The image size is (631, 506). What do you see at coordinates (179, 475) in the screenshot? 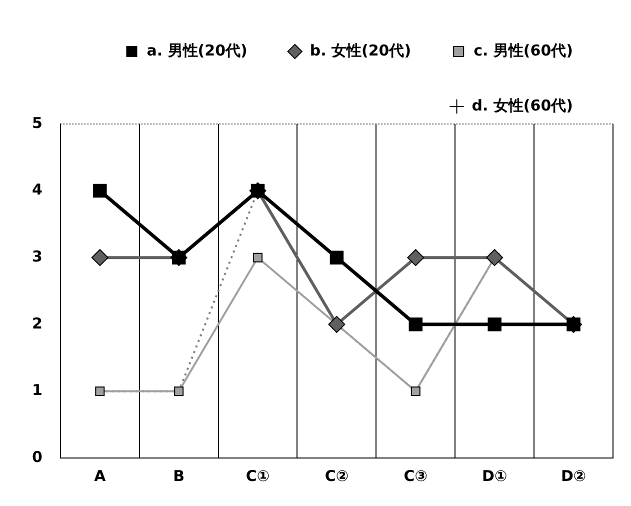
I see `x-tick-label: B` at bounding box center [179, 475].